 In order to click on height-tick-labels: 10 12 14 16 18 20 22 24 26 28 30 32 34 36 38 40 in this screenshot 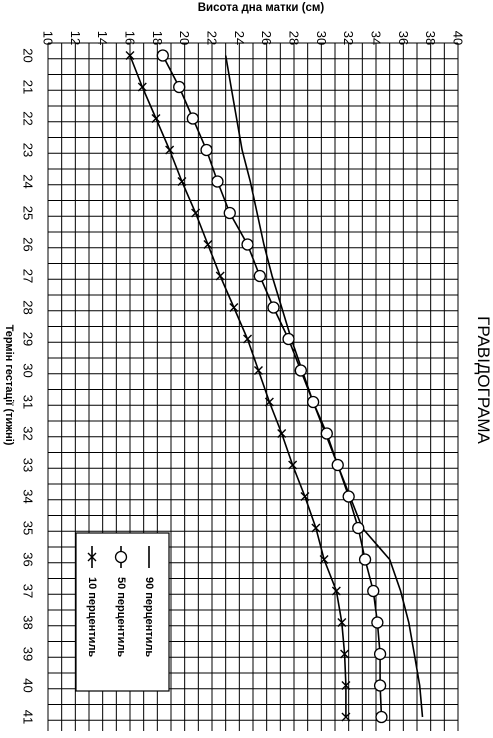, I will do `click(253, 38)`.